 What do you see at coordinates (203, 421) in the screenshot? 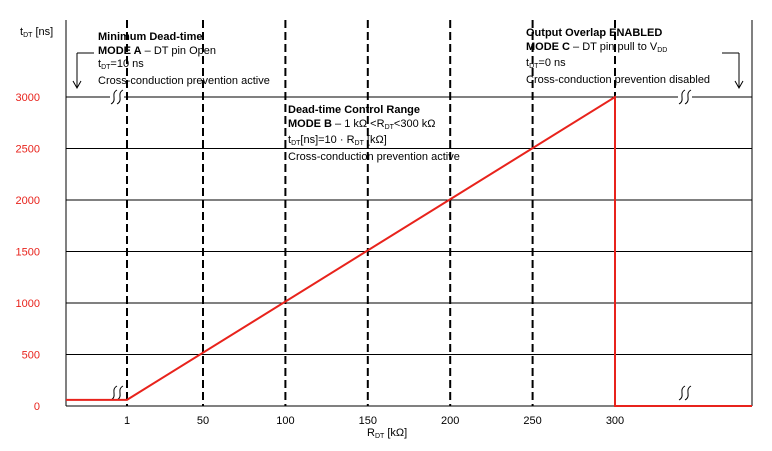
I see `x-tick-50: 50` at bounding box center [203, 421].